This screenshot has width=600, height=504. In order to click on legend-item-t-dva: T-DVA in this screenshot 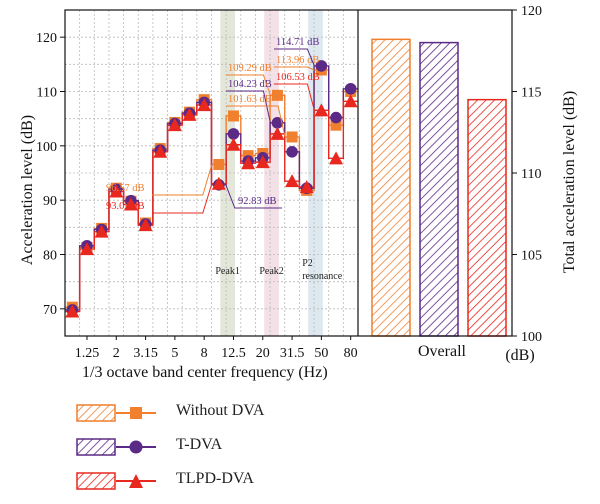, I will do `click(226, 447)`.